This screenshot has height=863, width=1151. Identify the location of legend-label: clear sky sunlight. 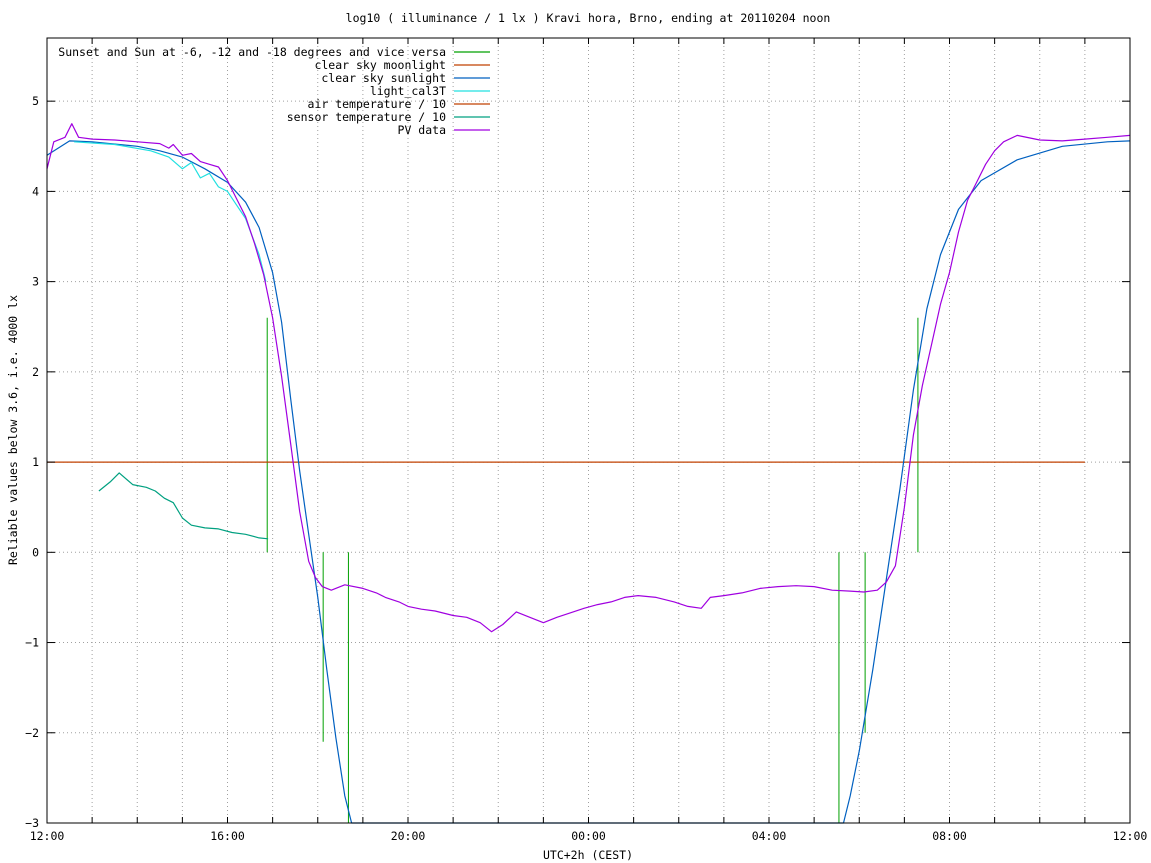
(383, 78).